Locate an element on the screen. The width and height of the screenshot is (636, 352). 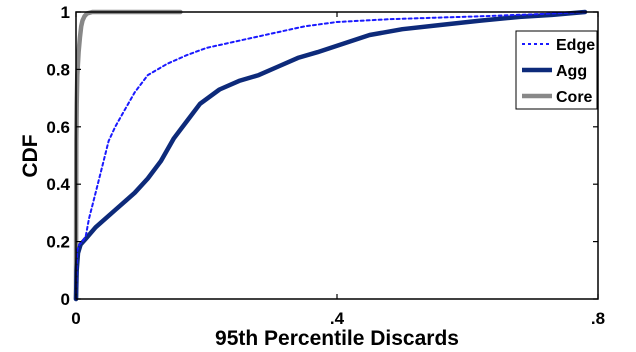
x-tick-label: 0 is located at coordinates (75, 318).